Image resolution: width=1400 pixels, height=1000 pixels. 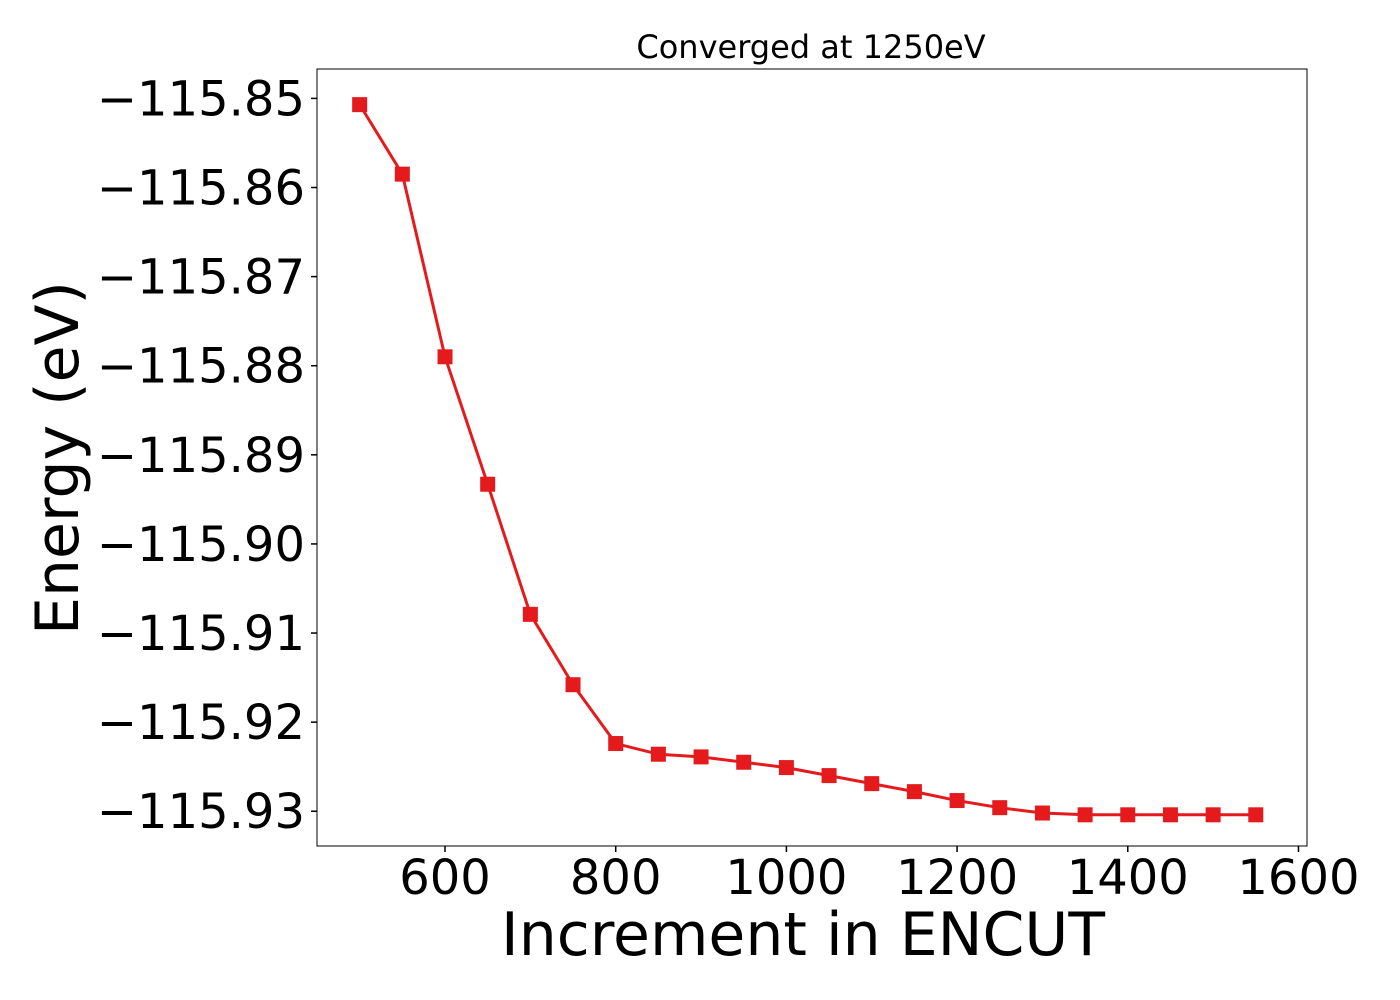 What do you see at coordinates (803, 935) in the screenshot?
I see `x-axis-label: Increment in ENCUT` at bounding box center [803, 935].